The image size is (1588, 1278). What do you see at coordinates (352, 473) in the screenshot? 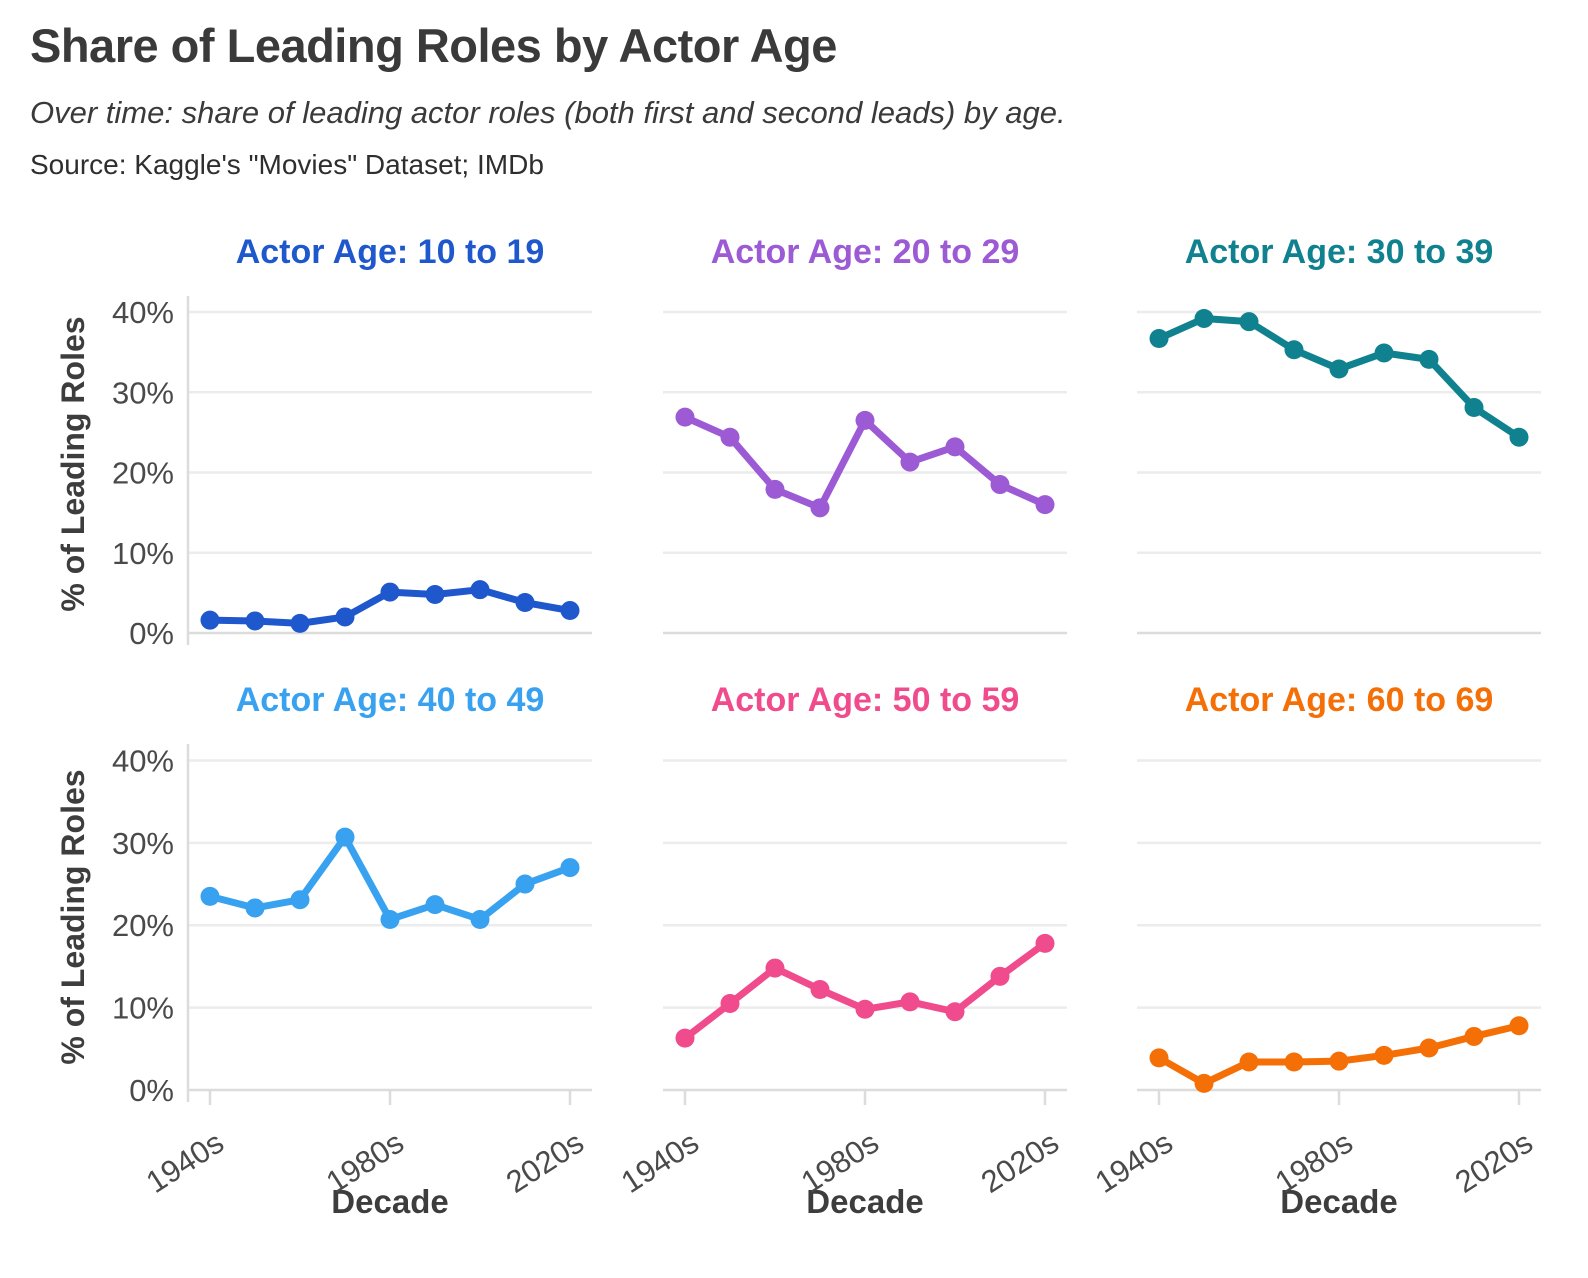
I see `line-chart-age-10-19: 0% 10% 20% 30% 40%` at bounding box center [352, 473].